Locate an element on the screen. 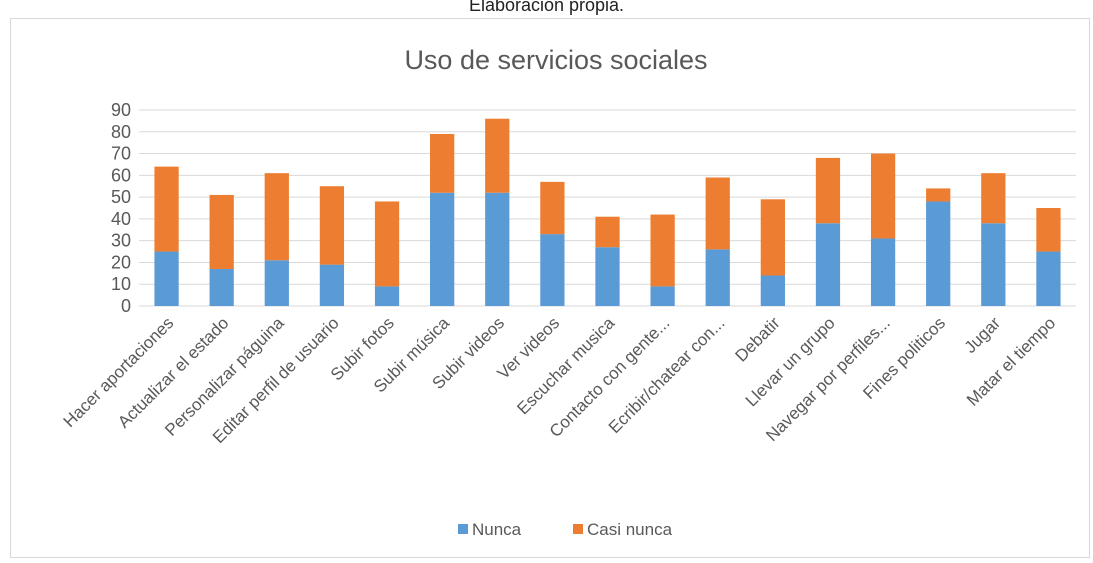 The height and width of the screenshot is (563, 1093). chart-title: Uso de servicios sociales is located at coordinates (555, 60).